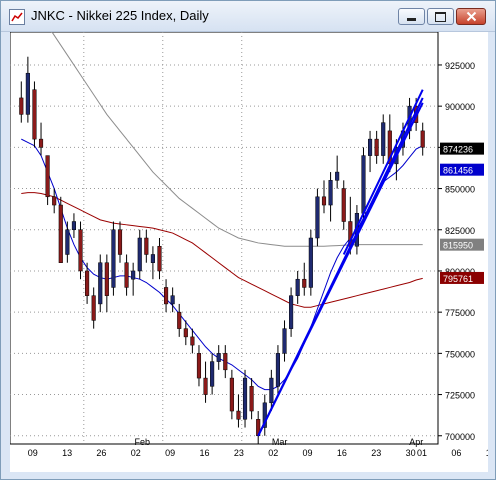  What do you see at coordinates (460, 396) in the screenshot?
I see `y-tick-label: 725000` at bounding box center [460, 396].